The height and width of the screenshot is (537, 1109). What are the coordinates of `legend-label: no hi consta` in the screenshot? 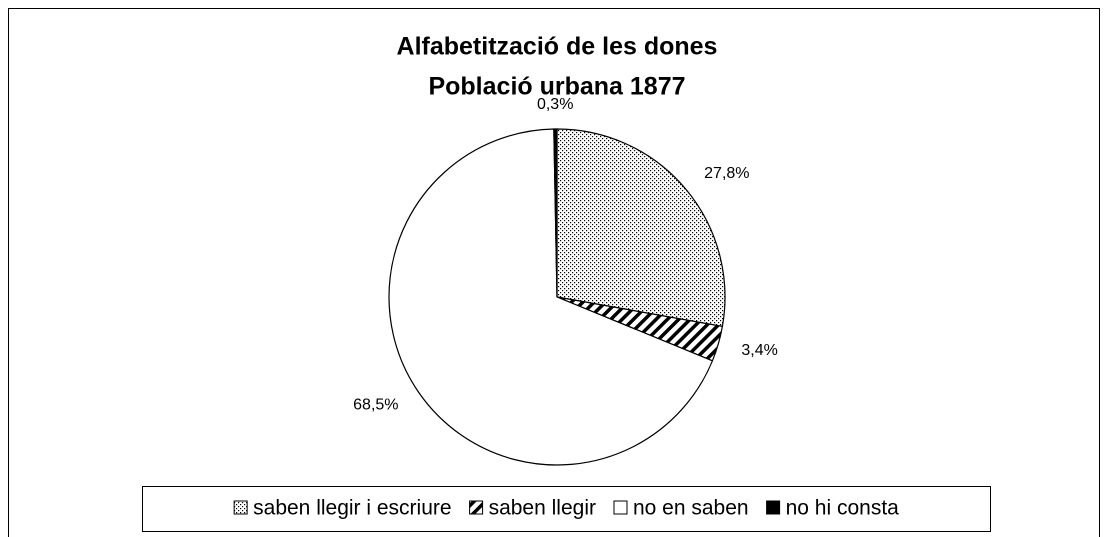 It's located at (843, 508).